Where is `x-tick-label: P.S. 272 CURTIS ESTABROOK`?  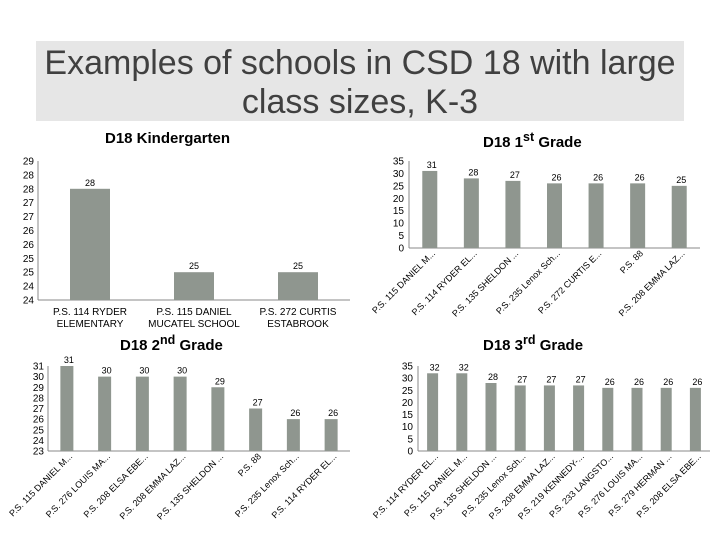 x-tick-label: P.S. 272 CURTIS ESTABROOK is located at coordinates (298, 318).